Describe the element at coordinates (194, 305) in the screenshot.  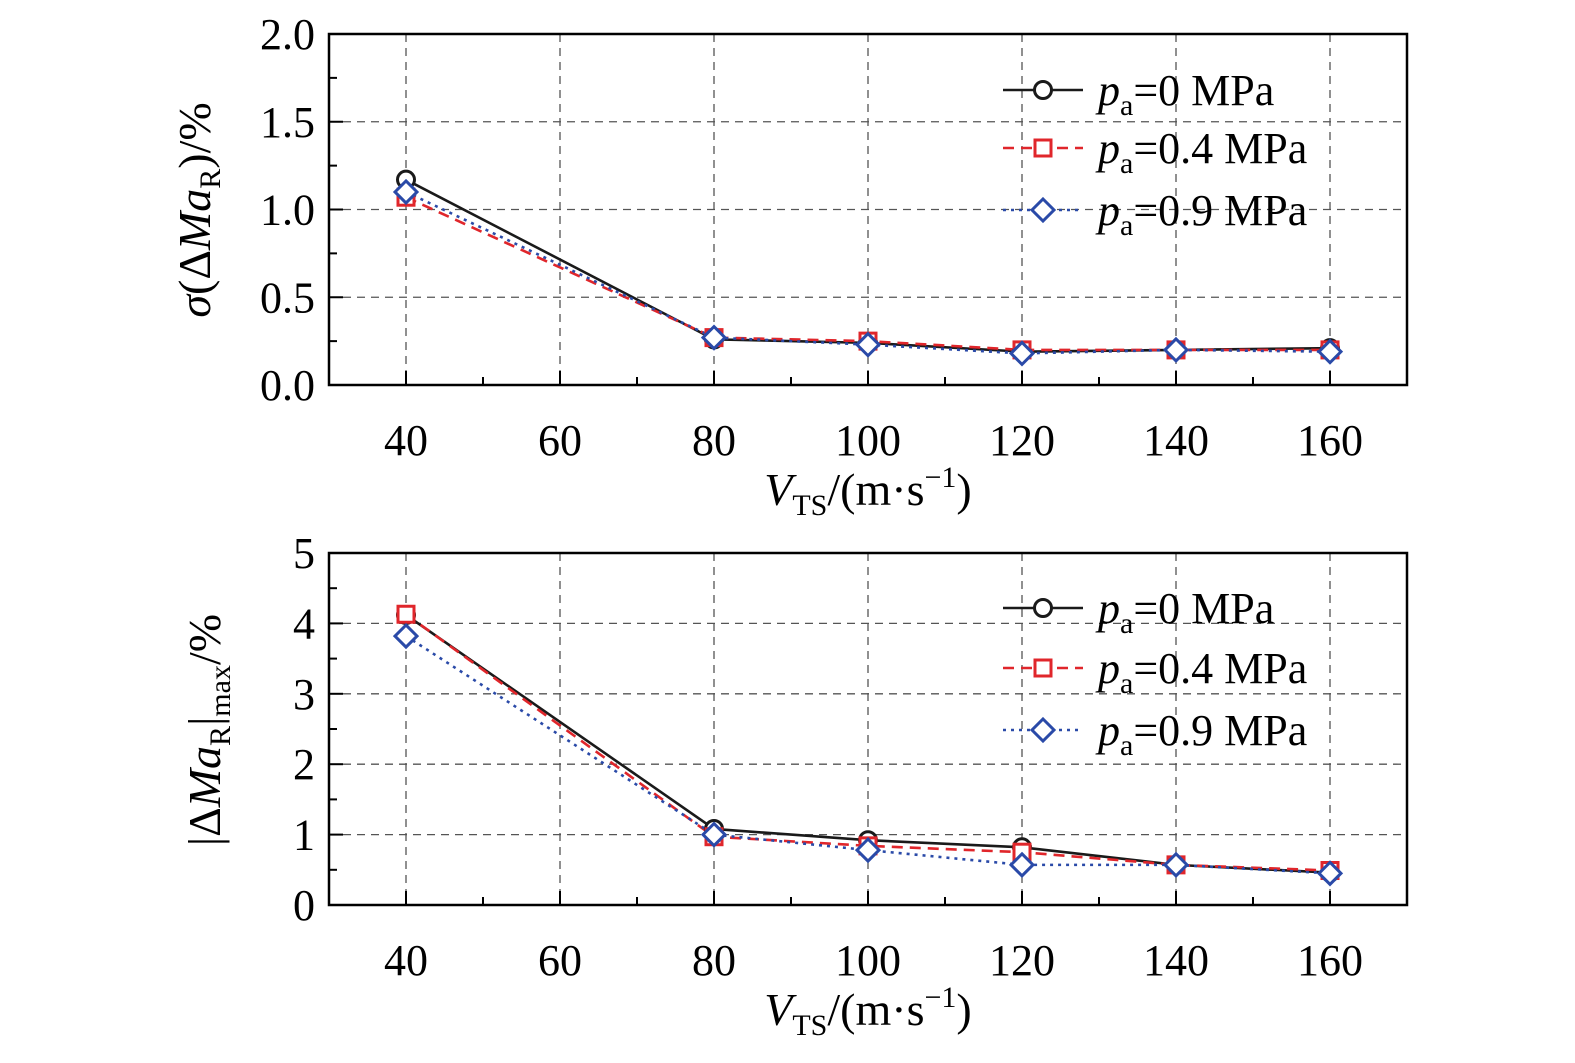
I see `y-axis-title-sigma: σ` at that location.